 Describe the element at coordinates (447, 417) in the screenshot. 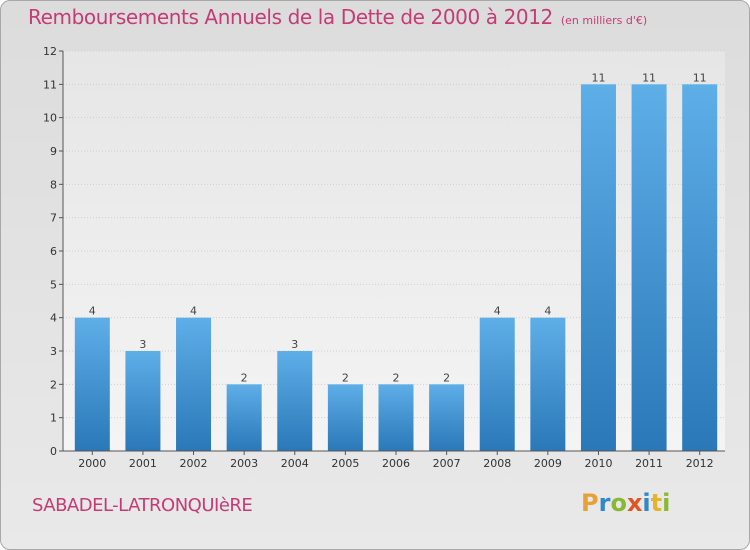

I see `bar-2007` at that location.